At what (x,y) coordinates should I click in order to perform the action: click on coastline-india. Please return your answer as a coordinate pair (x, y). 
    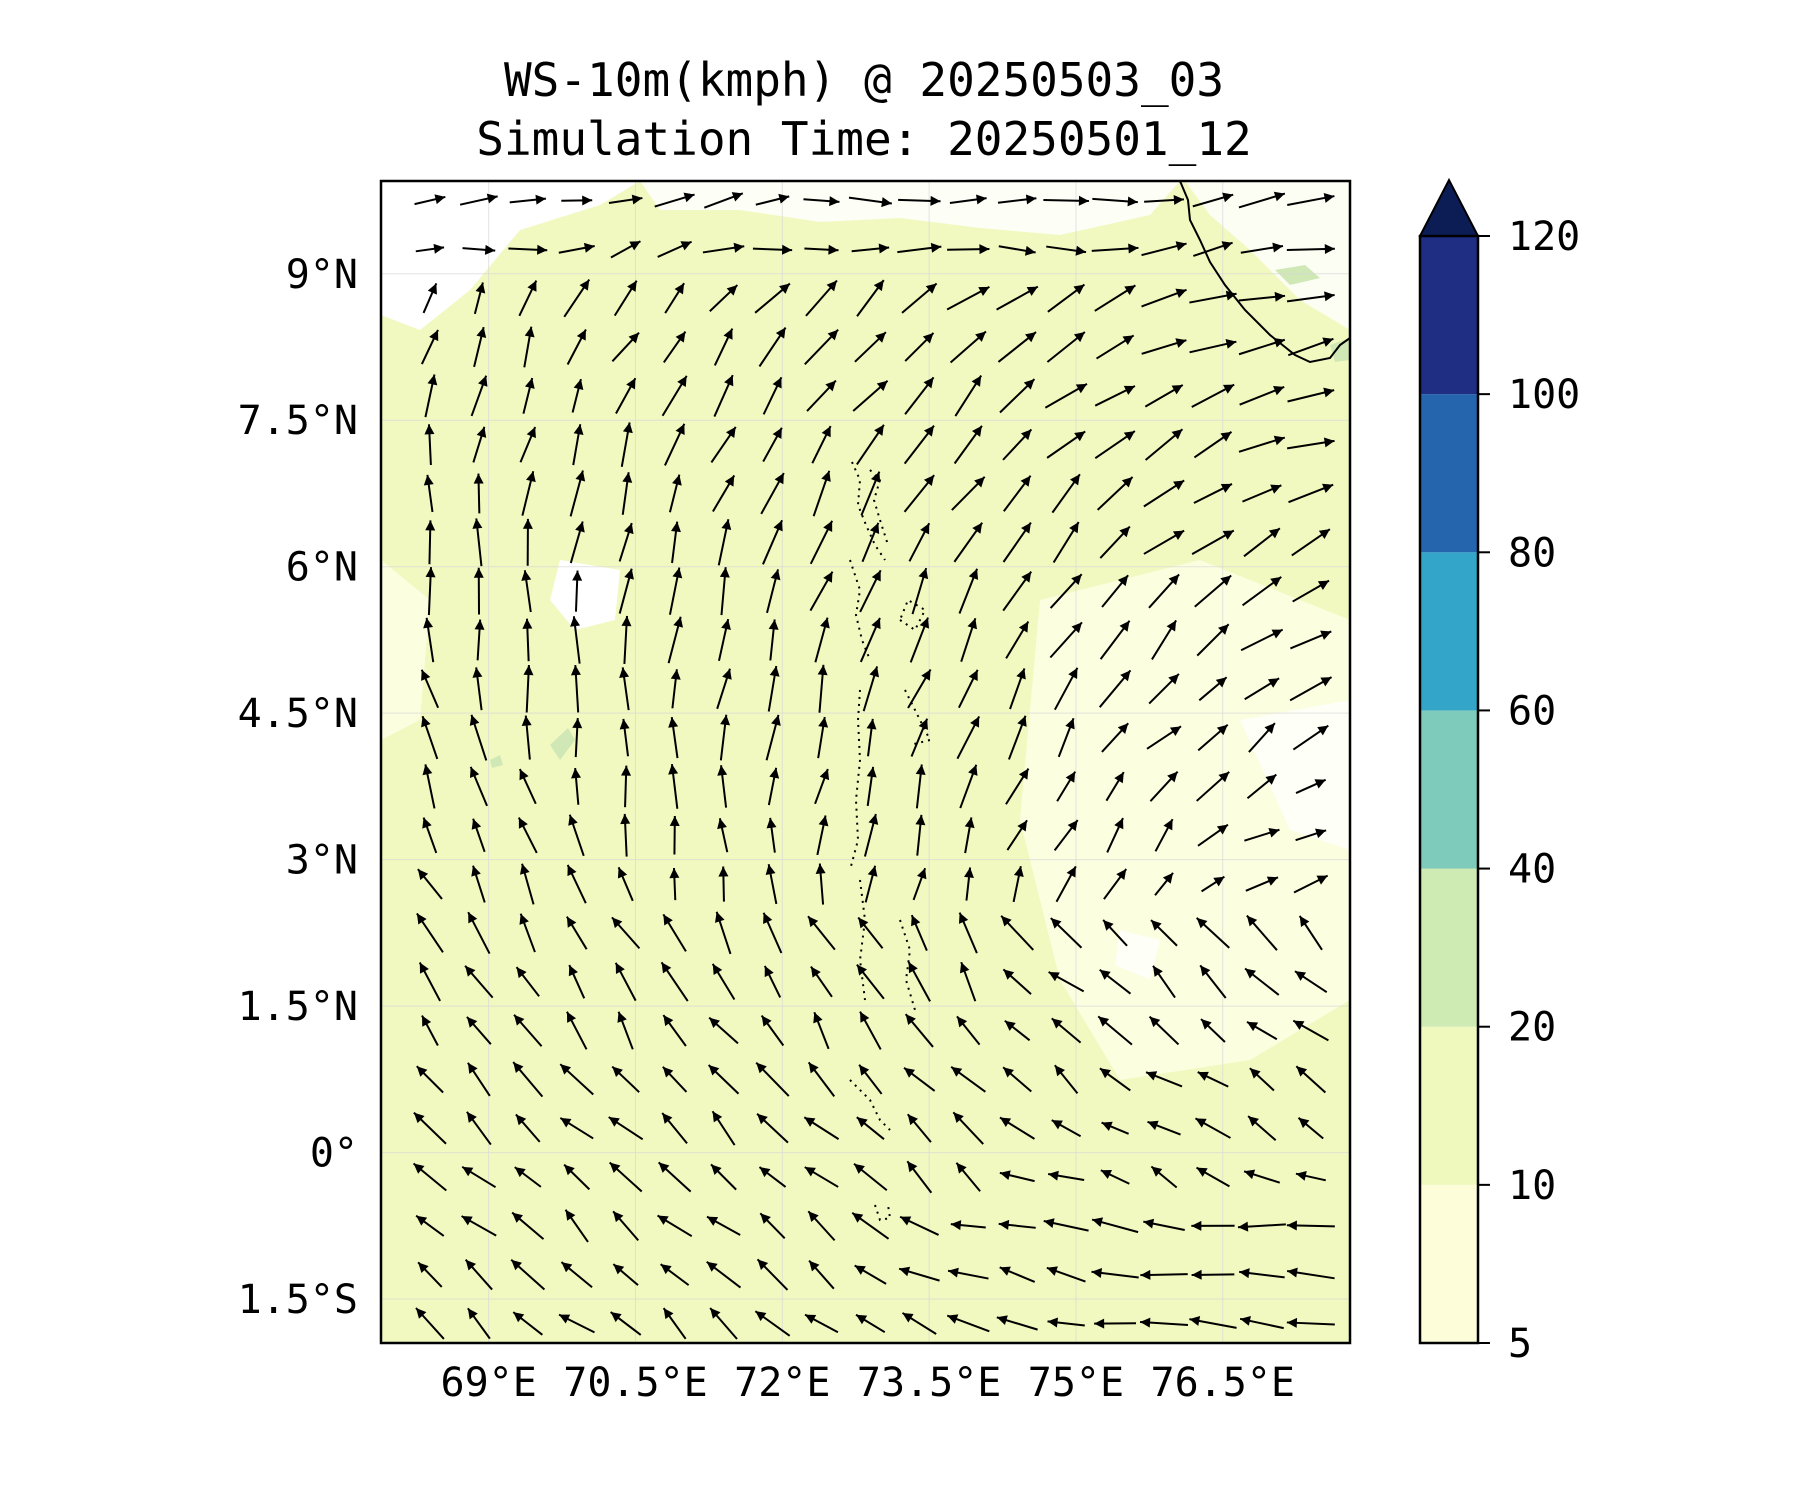
    Looking at the image, I should click on (1264, 272).